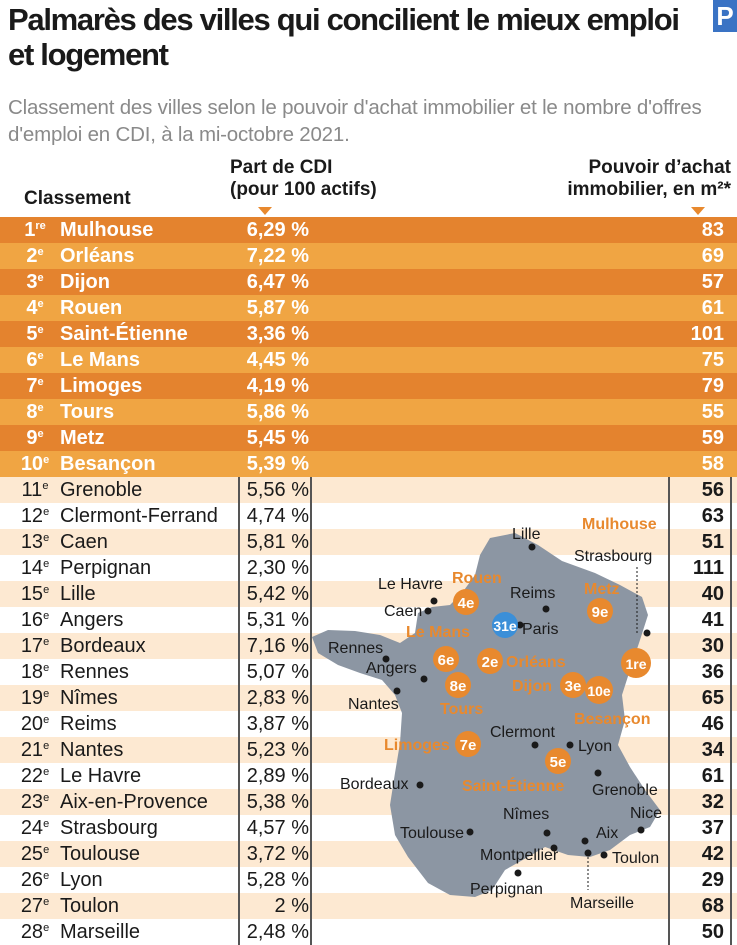 The width and height of the screenshot is (737, 945). What do you see at coordinates (32, 620) in the screenshot?
I see `rank-number: 16` at bounding box center [32, 620].